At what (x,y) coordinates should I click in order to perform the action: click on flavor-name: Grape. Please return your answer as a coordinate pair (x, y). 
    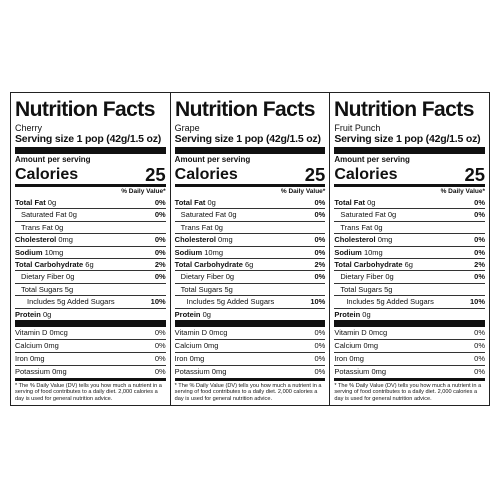
    Looking at the image, I should click on (187, 128).